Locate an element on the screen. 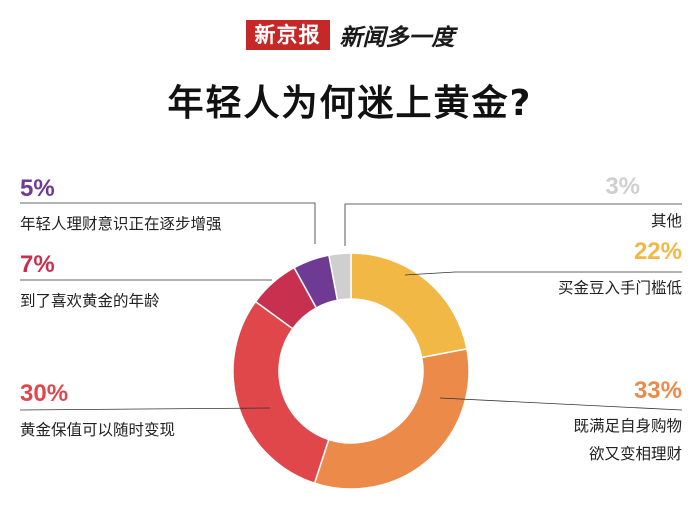 The image size is (700, 513). value-label-age: 7% is located at coordinates (37, 264).